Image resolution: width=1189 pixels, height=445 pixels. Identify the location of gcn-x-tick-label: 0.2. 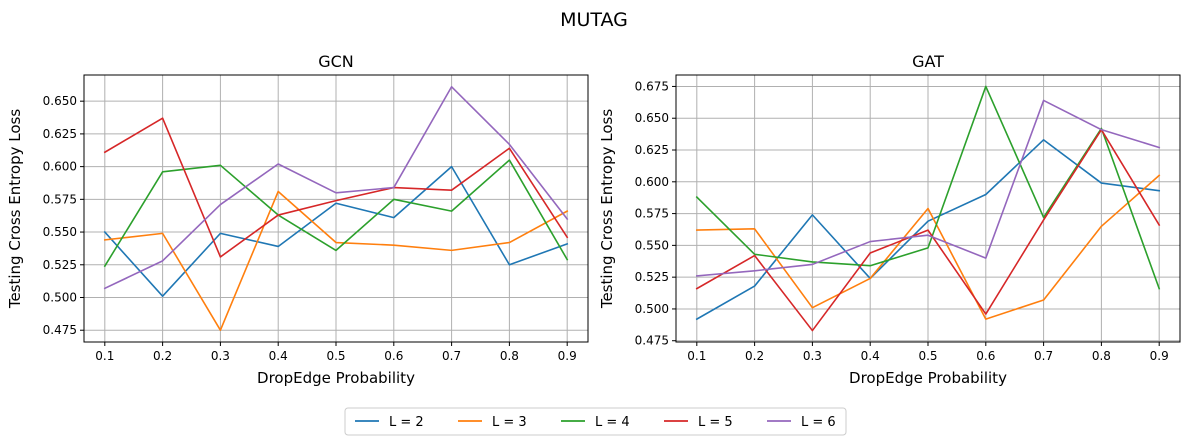
(162, 356).